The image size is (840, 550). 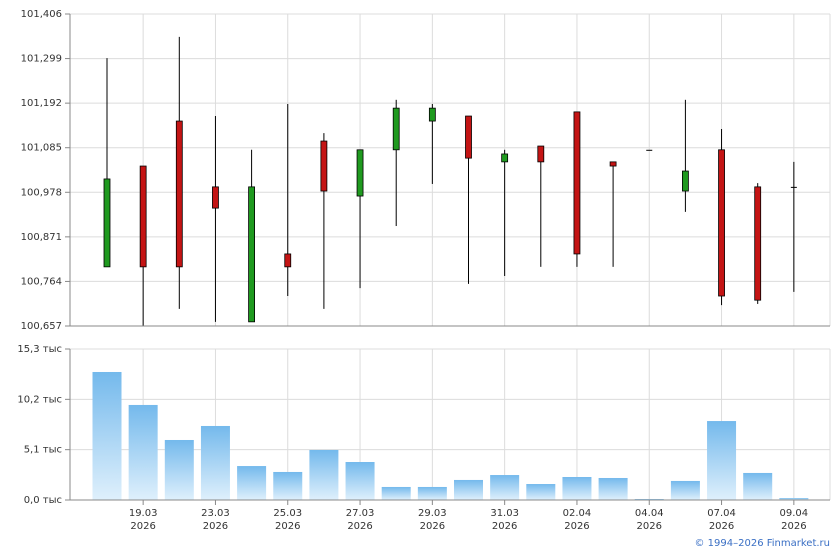 What do you see at coordinates (41, 148) in the screenshot?
I see `y-tick-label: 101,085` at bounding box center [41, 148].